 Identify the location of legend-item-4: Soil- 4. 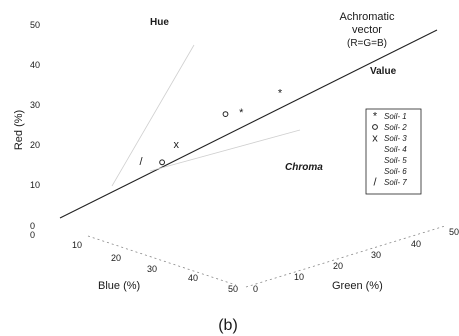
(395, 149).